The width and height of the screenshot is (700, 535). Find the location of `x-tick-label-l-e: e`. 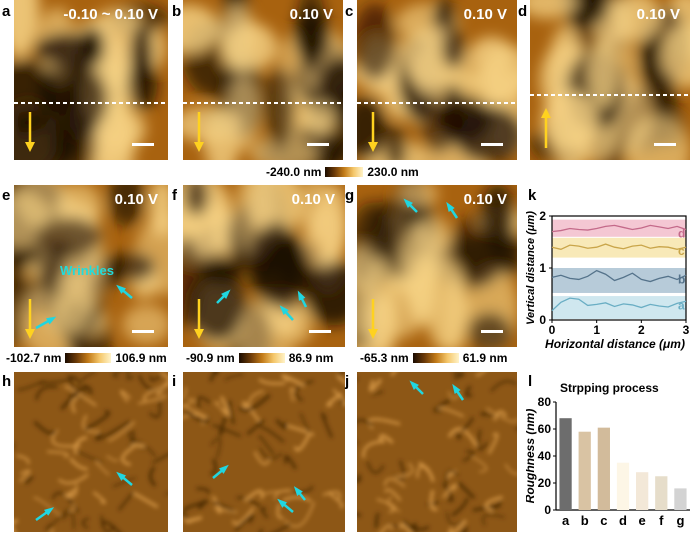

x-tick-label-l-e: e is located at coordinates (642, 520).